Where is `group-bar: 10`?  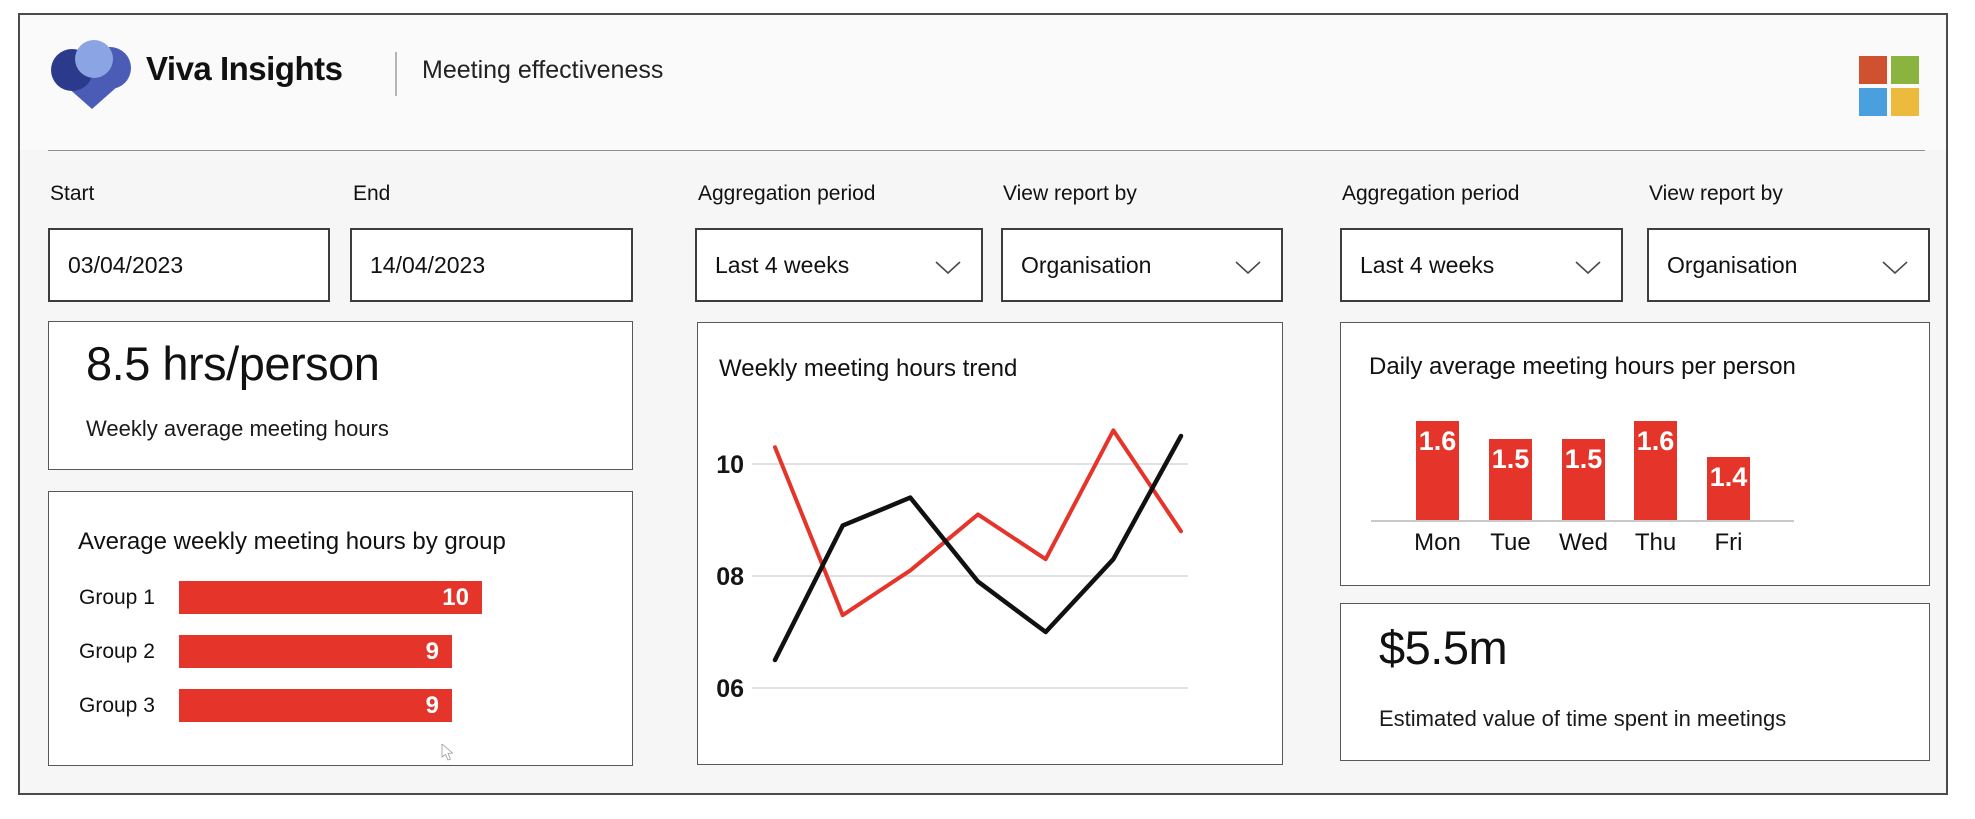 group-bar: 10 is located at coordinates (330, 597).